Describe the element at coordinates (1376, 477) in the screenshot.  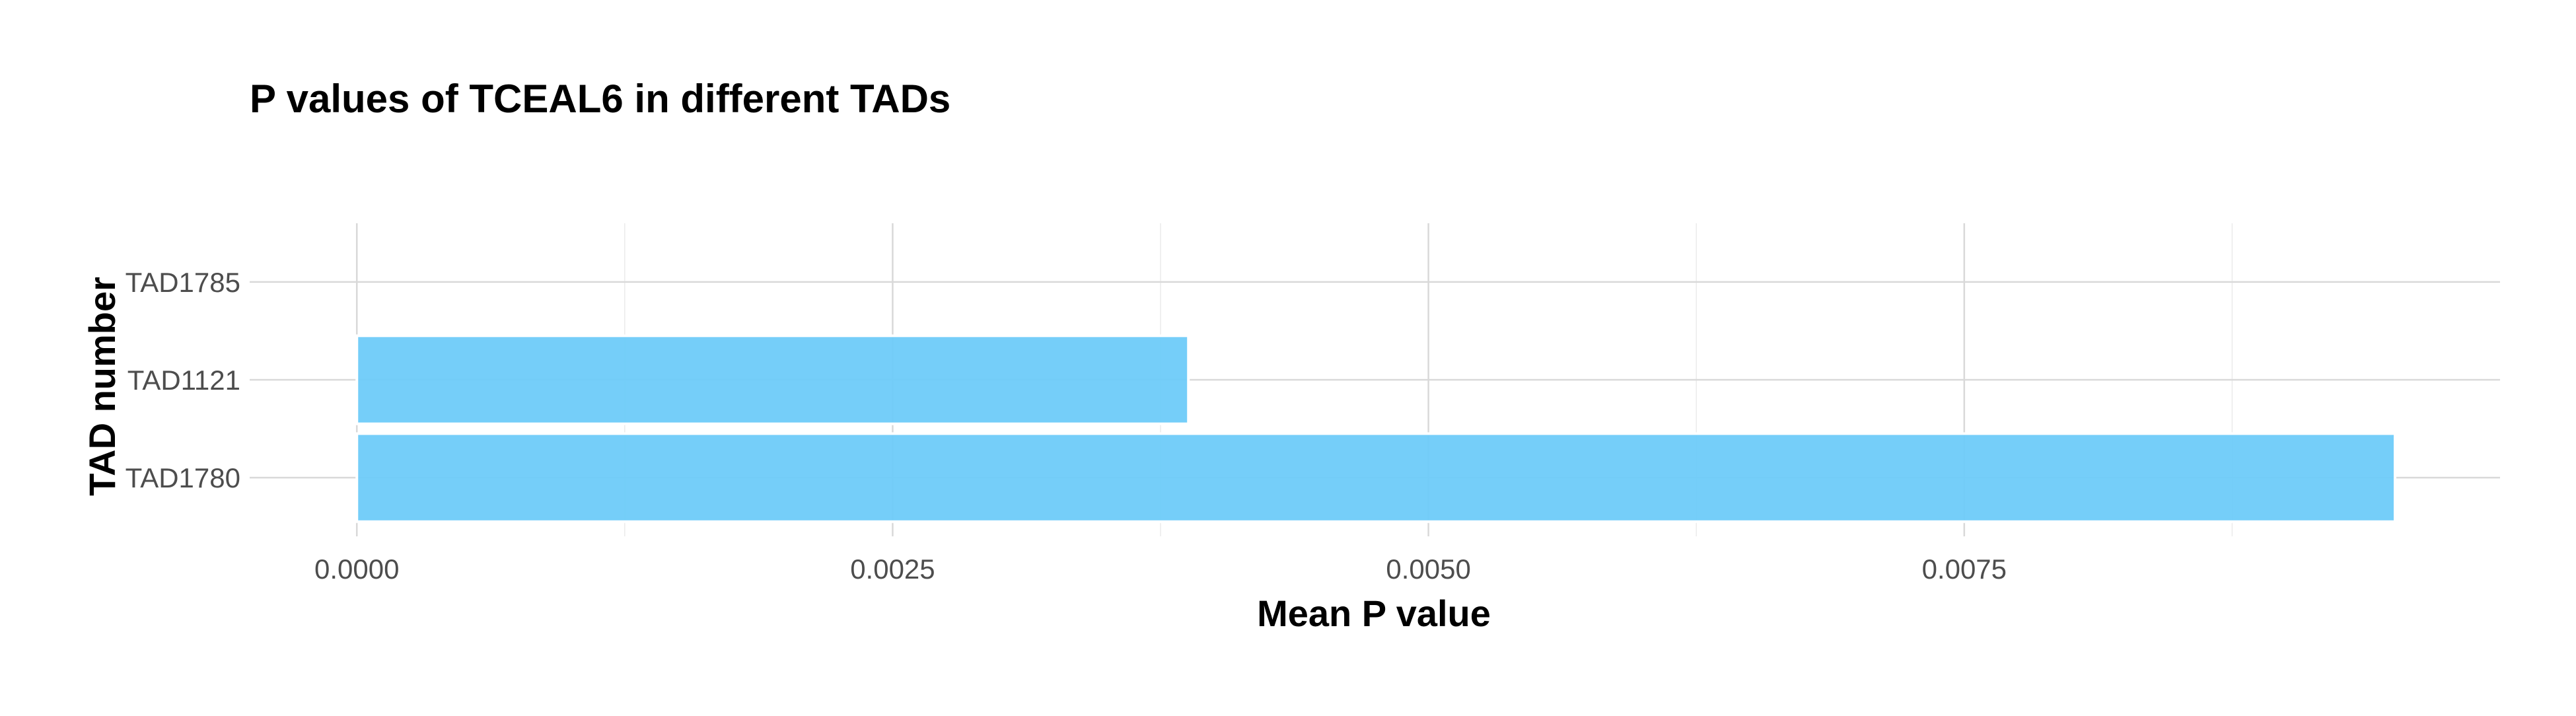
I see `bar-tad1780` at that location.